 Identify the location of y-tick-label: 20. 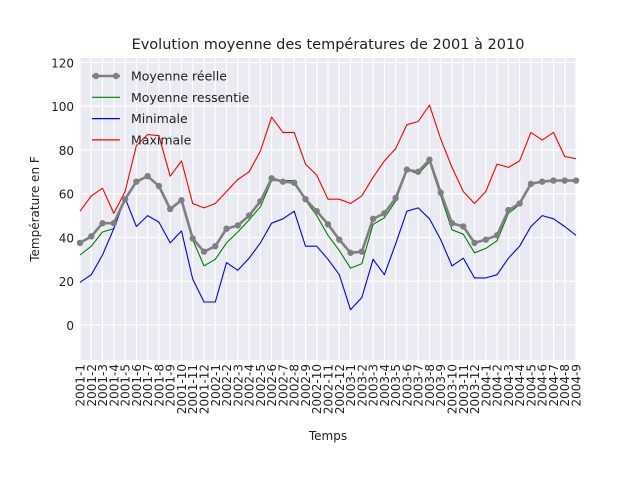
(66, 282).